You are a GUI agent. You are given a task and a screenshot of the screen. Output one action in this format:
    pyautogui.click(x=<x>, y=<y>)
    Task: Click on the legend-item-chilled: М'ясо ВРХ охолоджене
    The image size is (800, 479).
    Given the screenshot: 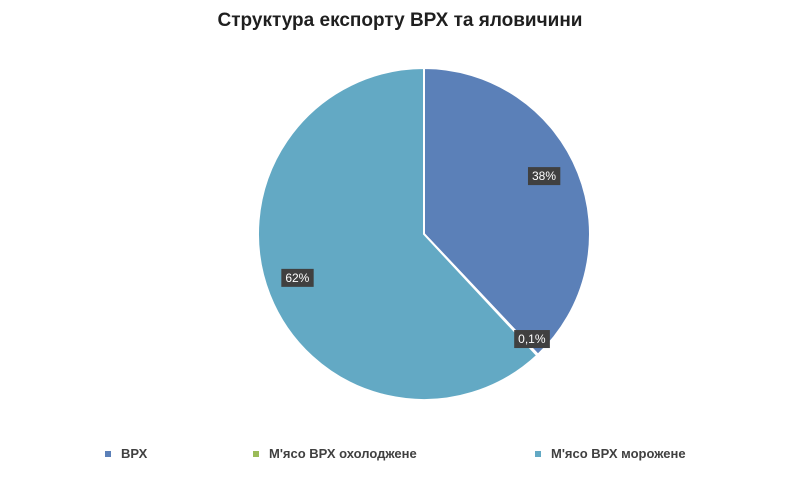 What is the action you would take?
    pyautogui.click(x=335, y=453)
    